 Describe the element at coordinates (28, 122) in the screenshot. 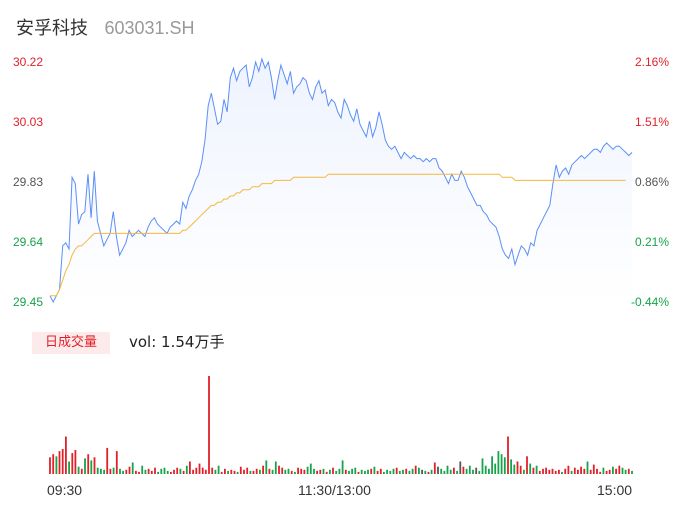

I see `y-tick-label-left: 30.03` at that location.